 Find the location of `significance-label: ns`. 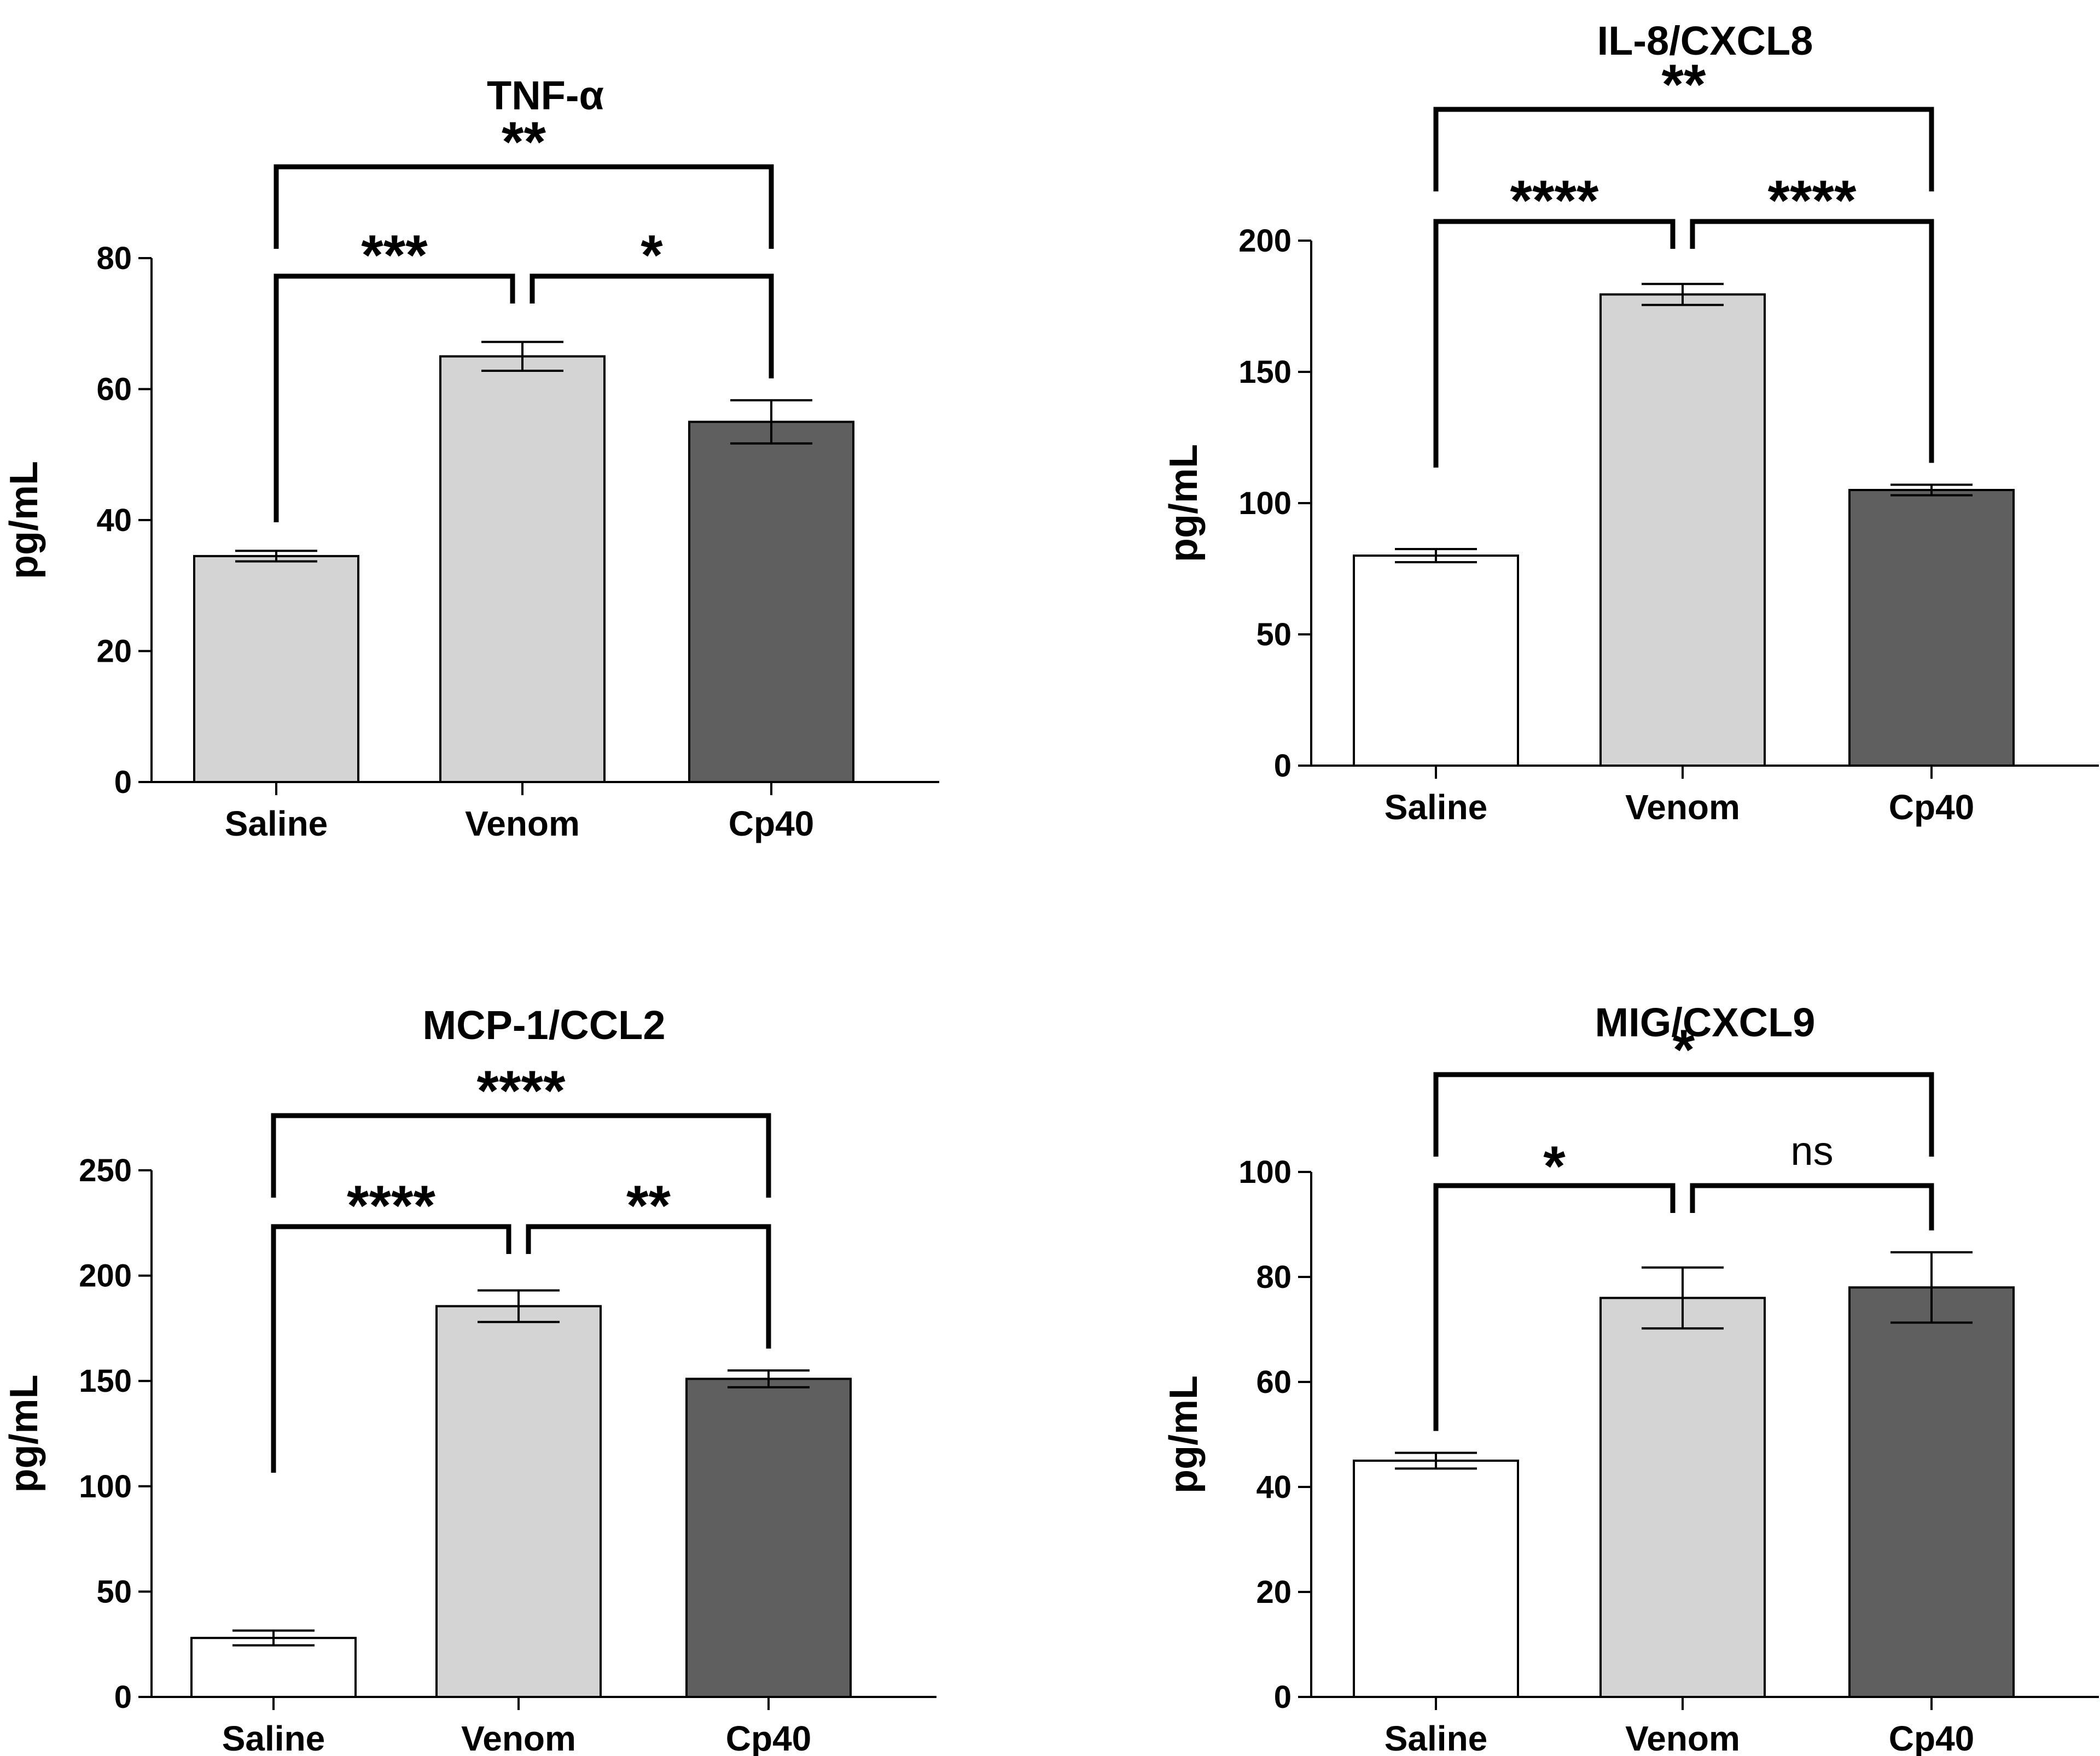

significance-label: ns is located at coordinates (1811, 1151).